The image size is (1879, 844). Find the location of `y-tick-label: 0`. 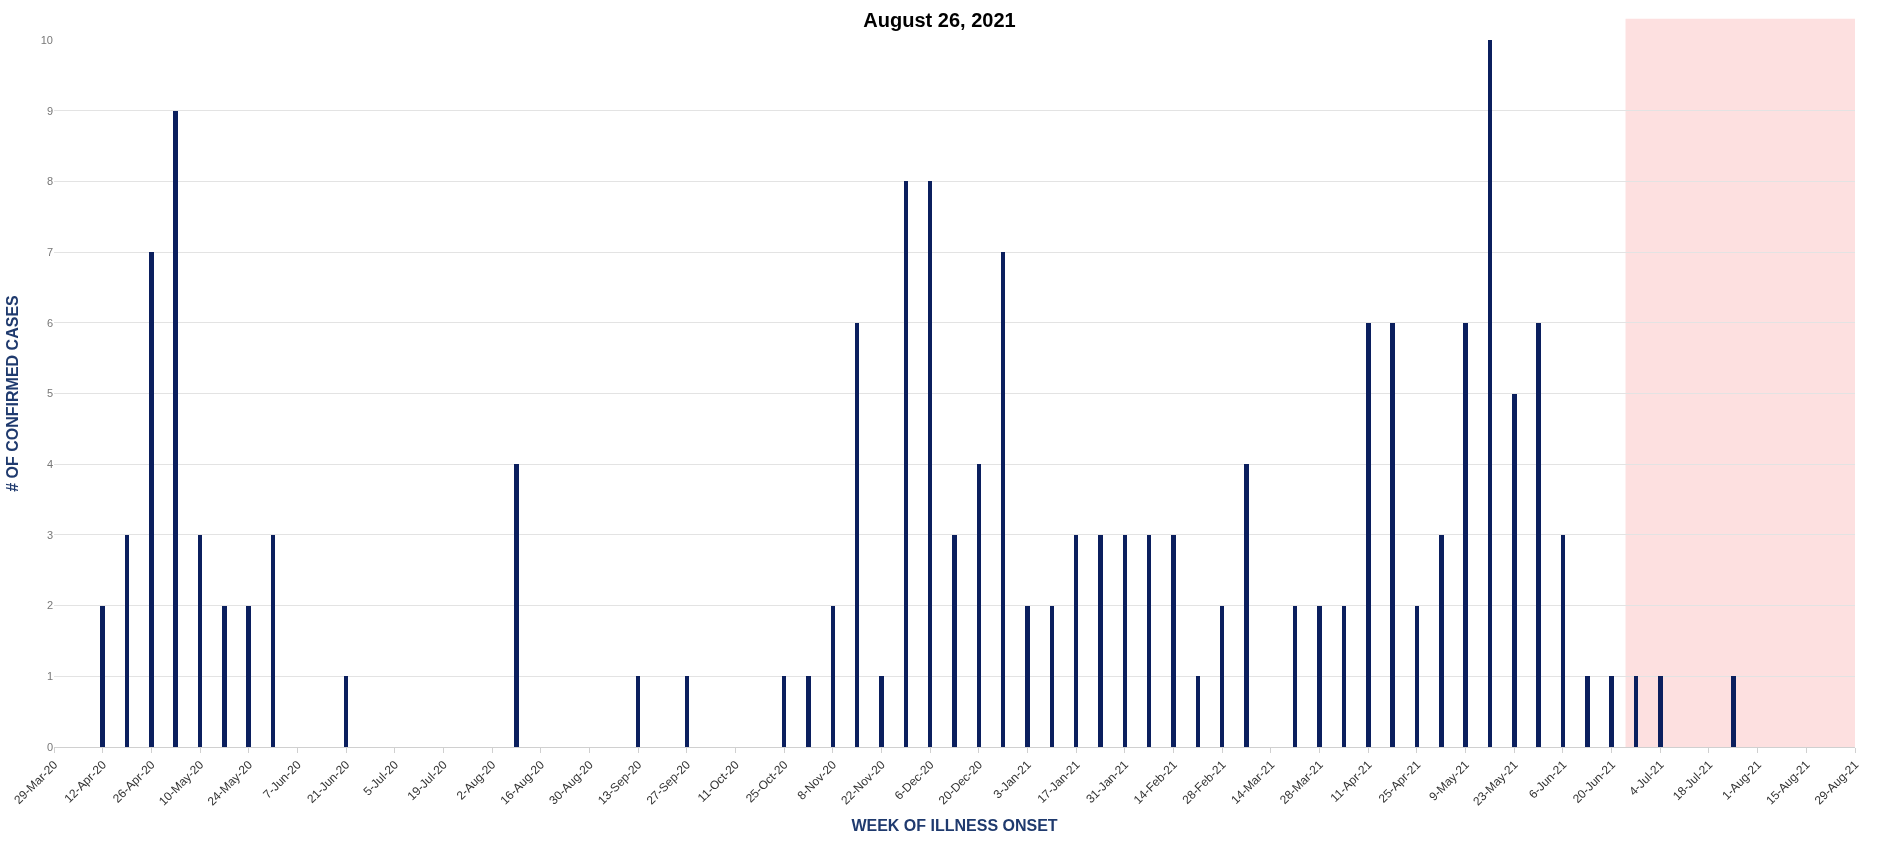

y-tick-label: 0 is located at coordinates (49, 746).